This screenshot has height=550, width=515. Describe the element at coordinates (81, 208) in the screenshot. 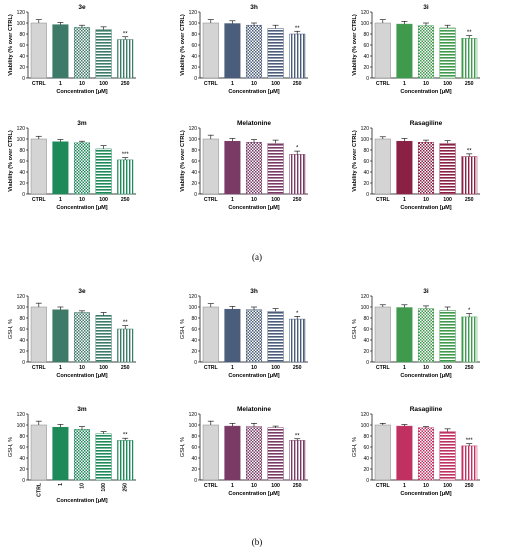

I see `x-axis-label: Concentration [μM]` at that location.